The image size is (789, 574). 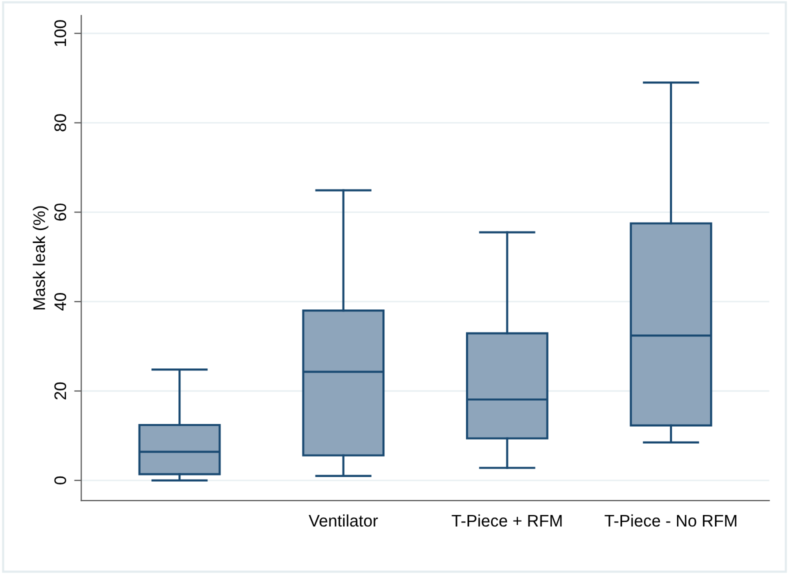 I want to click on x-tick-label: Ventilator, so click(x=343, y=520).